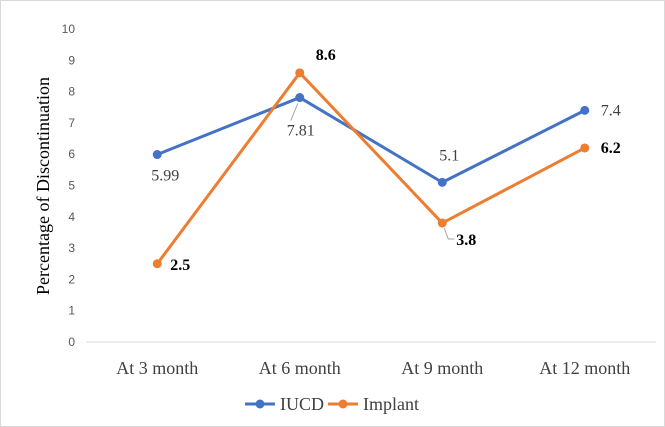  Describe the element at coordinates (326, 55) in the screenshot. I see `data-label-implant: 8.6` at that location.